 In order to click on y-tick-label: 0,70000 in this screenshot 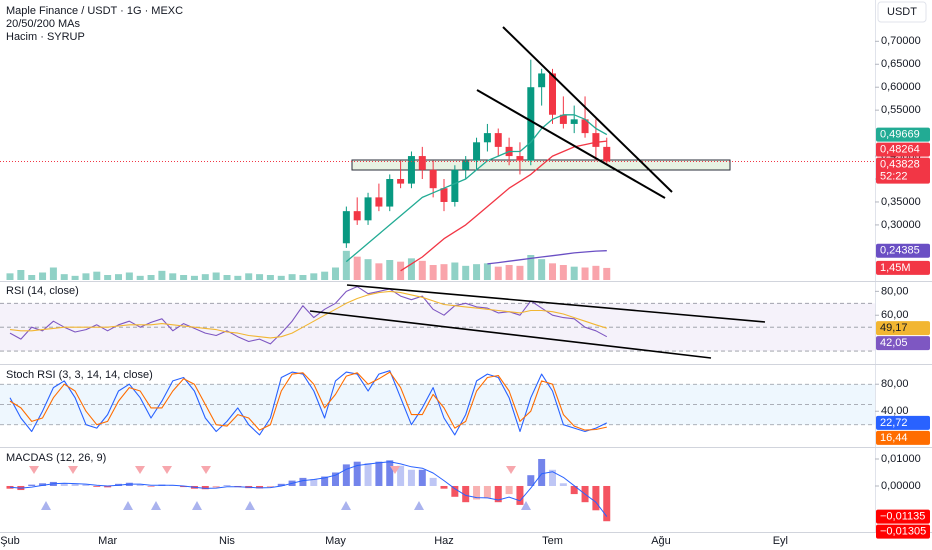, I will do `click(901, 41)`.